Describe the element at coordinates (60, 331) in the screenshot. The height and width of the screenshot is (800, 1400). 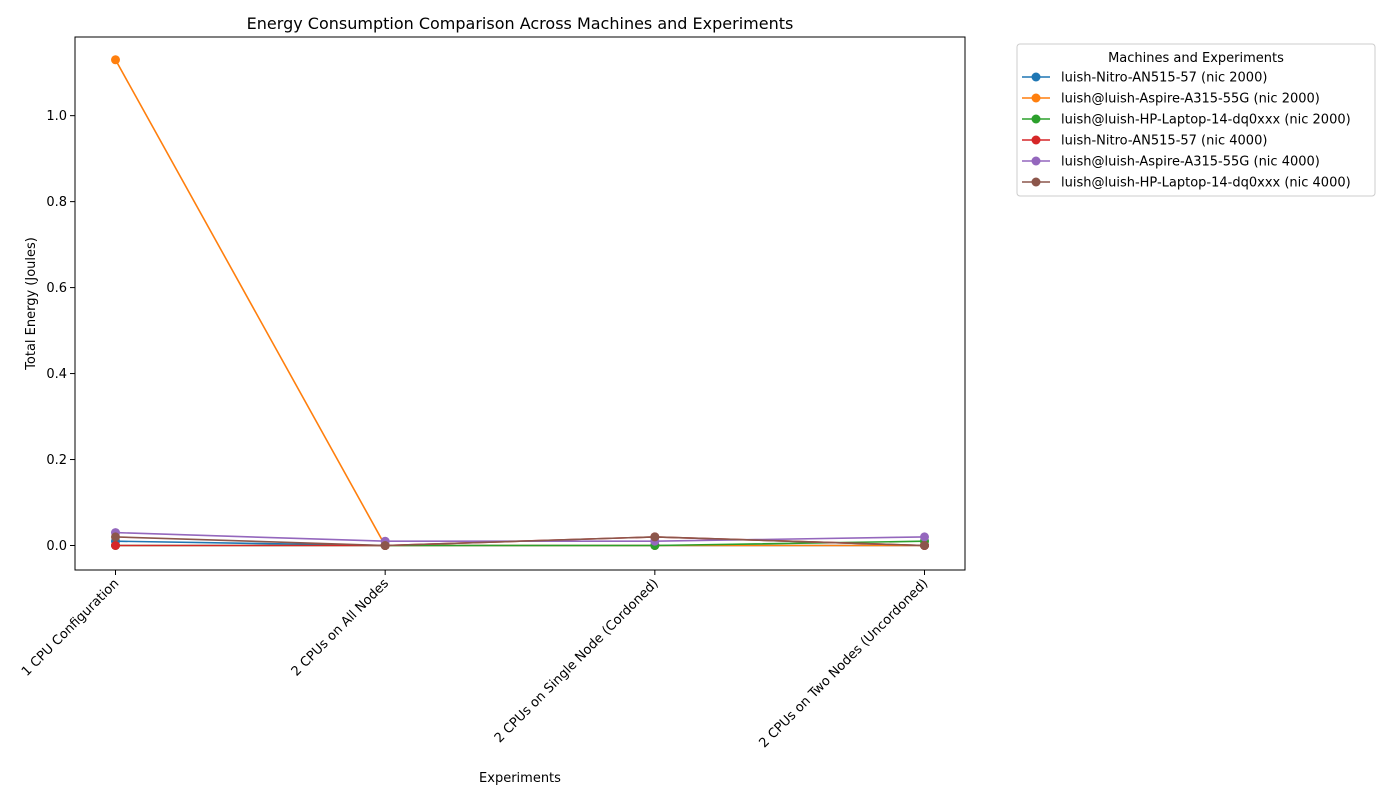
I see `y-axis: 0.0 0.2 0.4 0.6 0.8 1.0` at that location.